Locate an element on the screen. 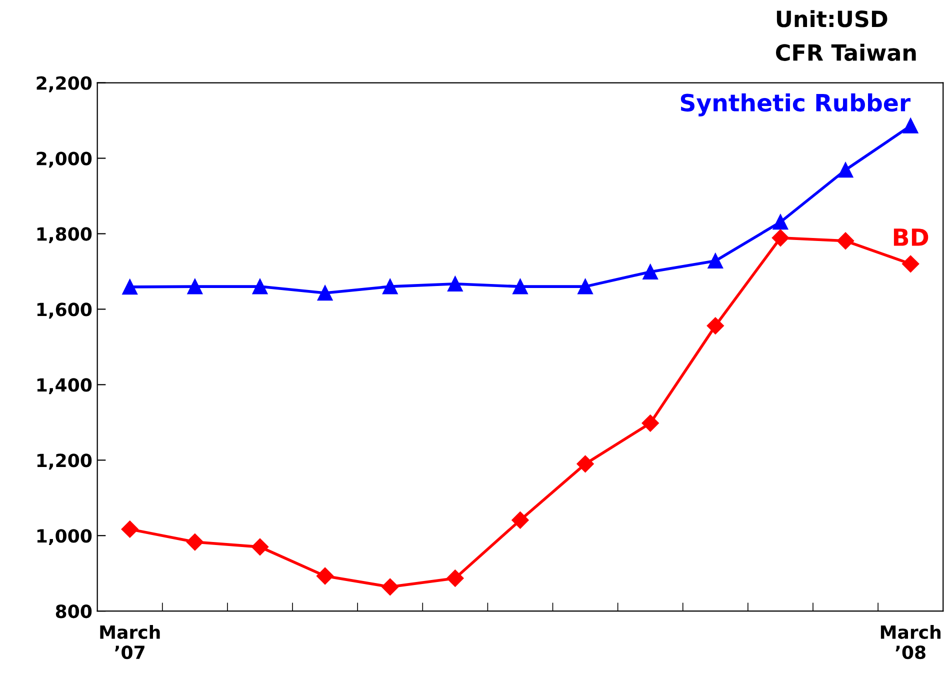  y-tick-label: 2,000 is located at coordinates (64, 160).